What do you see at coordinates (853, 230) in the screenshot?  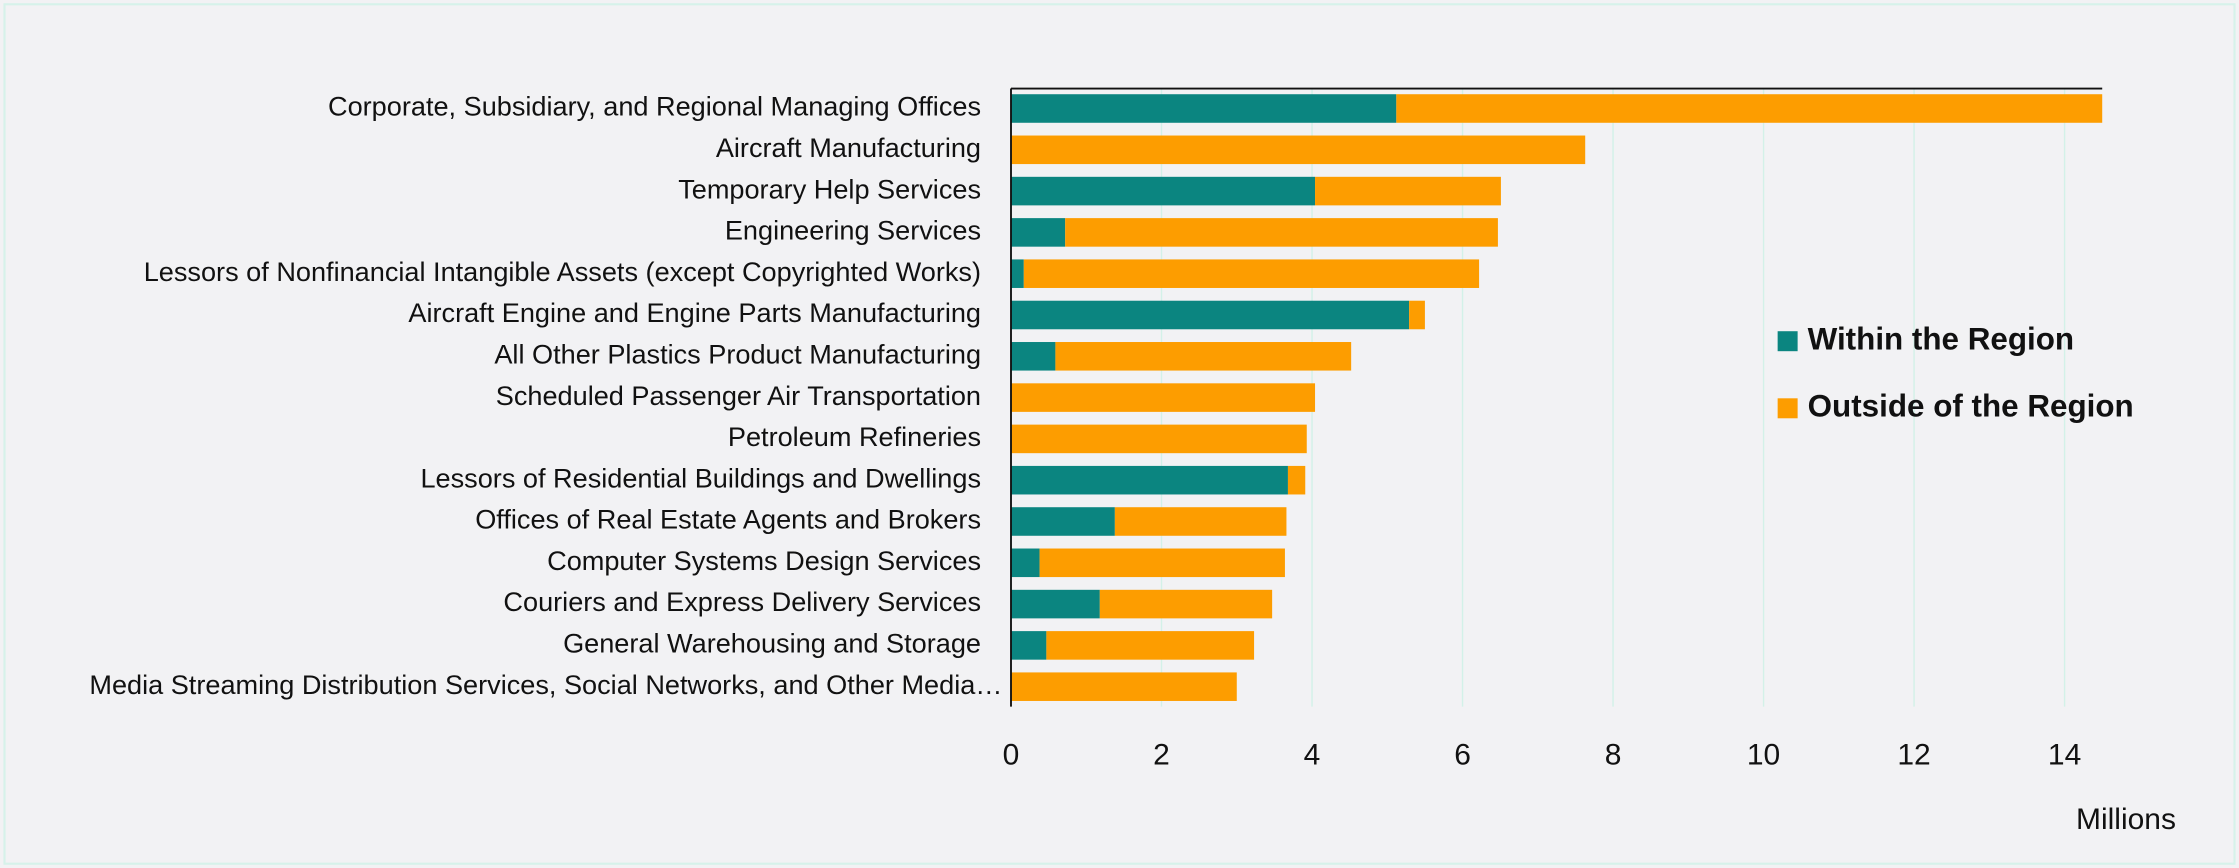 I see `y-tick-label: Engineering Services` at bounding box center [853, 230].